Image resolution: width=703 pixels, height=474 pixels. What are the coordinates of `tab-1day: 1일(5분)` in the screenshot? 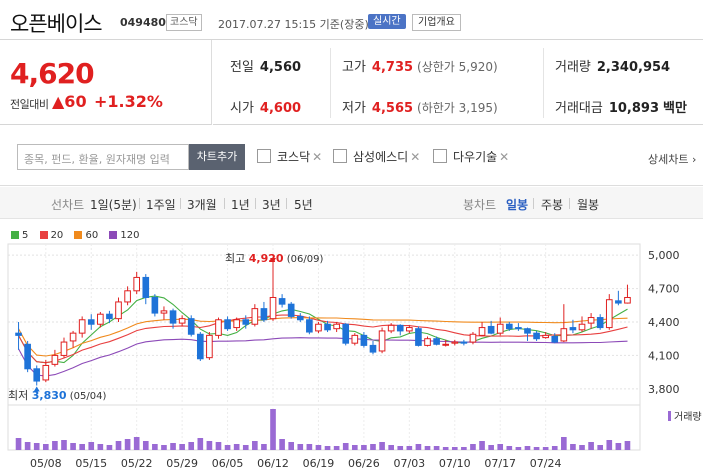 It's located at (113, 205).